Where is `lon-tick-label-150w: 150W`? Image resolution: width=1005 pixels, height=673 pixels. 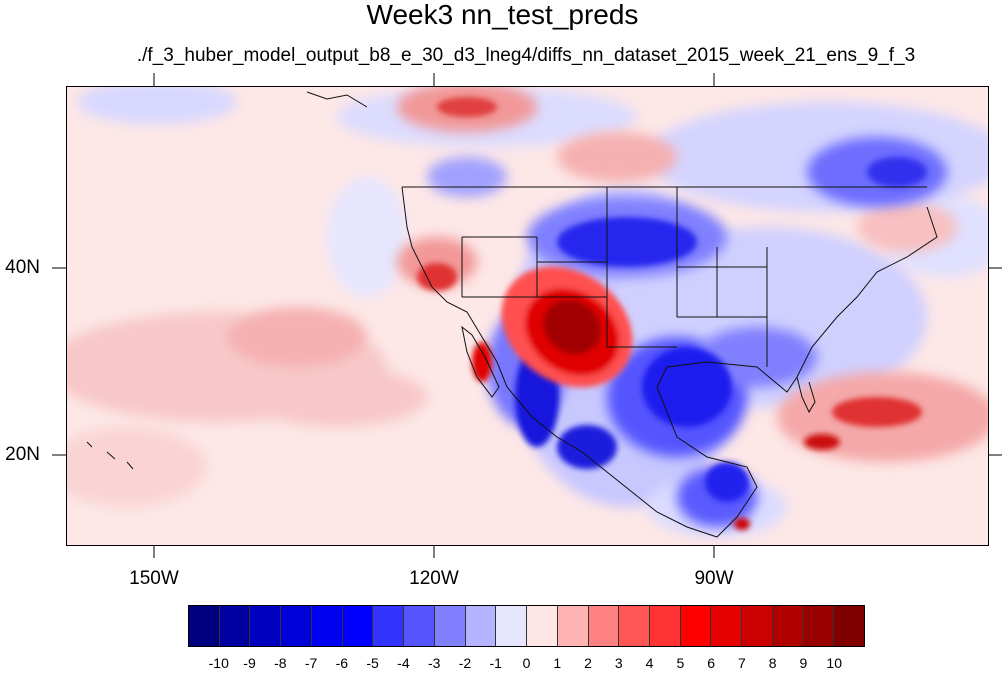
lon-tick-label-150w: 150W is located at coordinates (154, 578).